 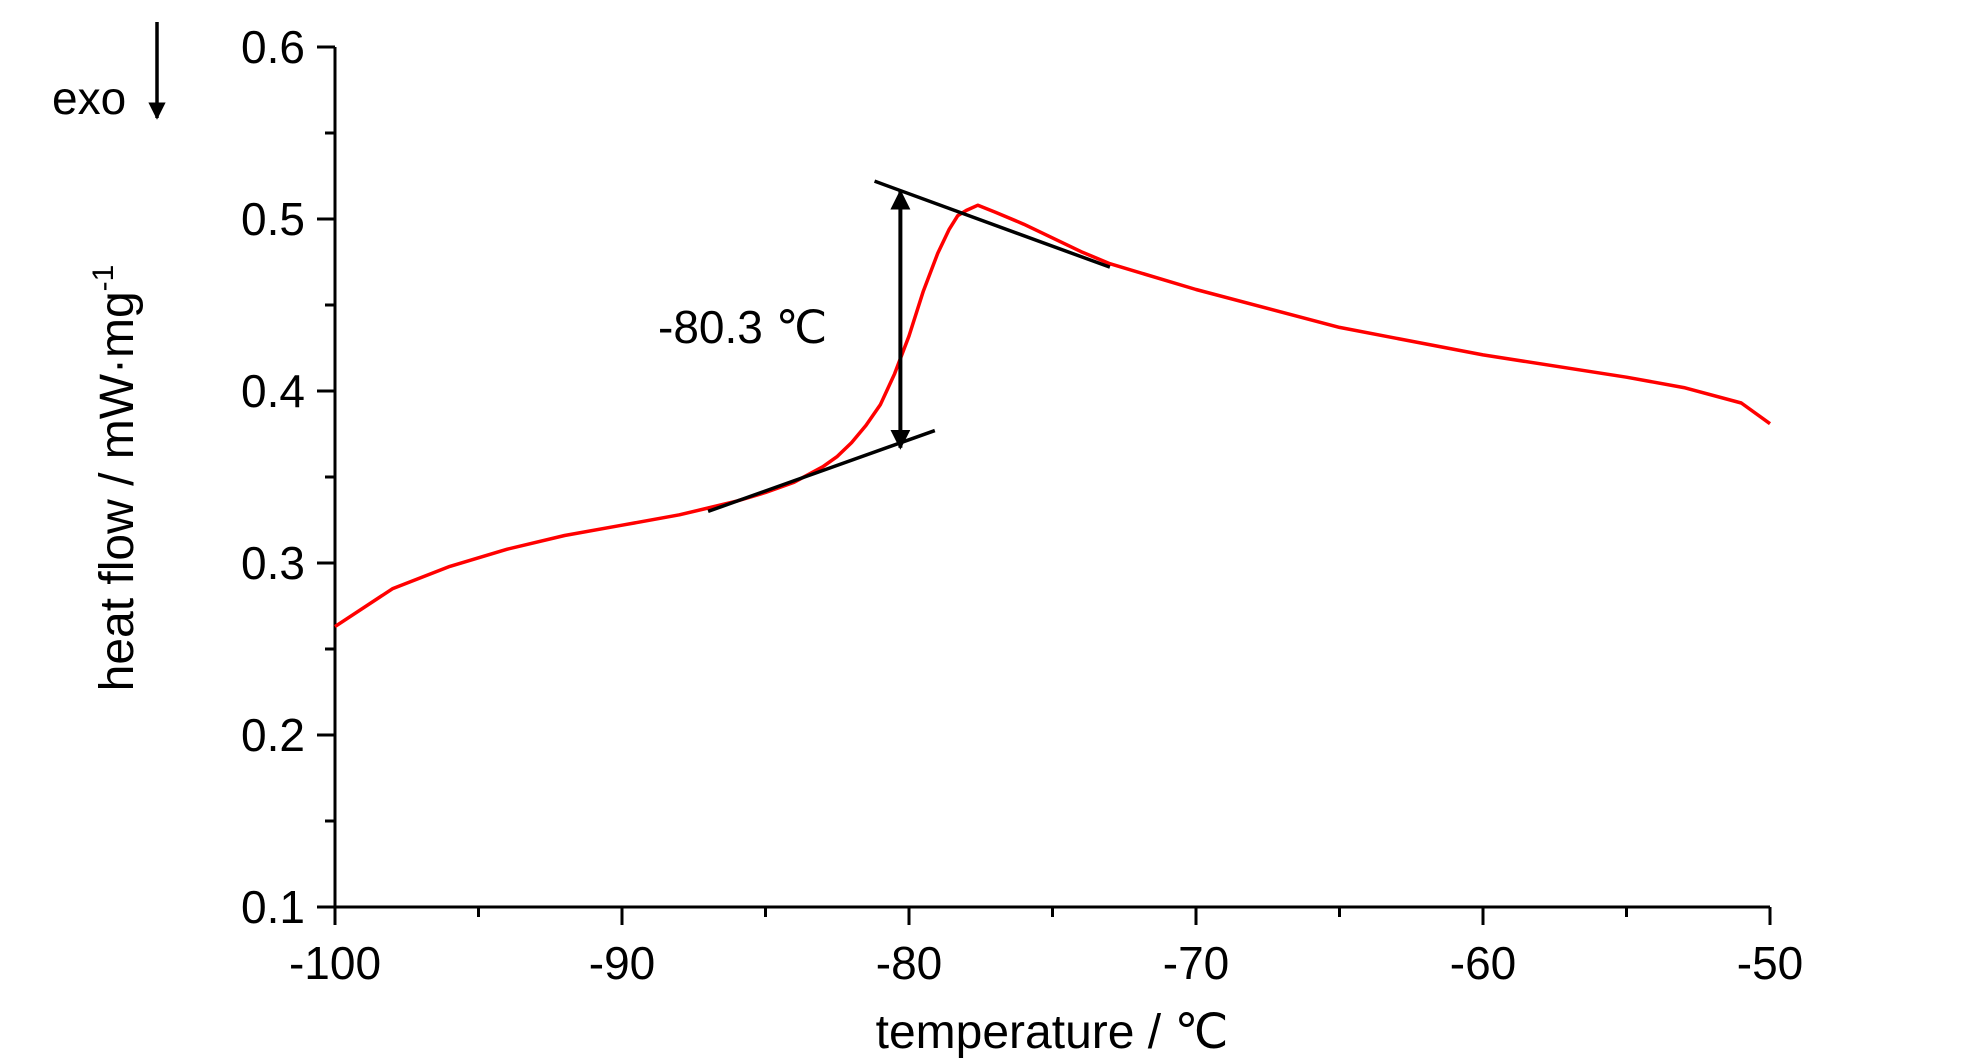 What do you see at coordinates (273, 907) in the screenshot?
I see `y-tick-label: 0.1` at bounding box center [273, 907].